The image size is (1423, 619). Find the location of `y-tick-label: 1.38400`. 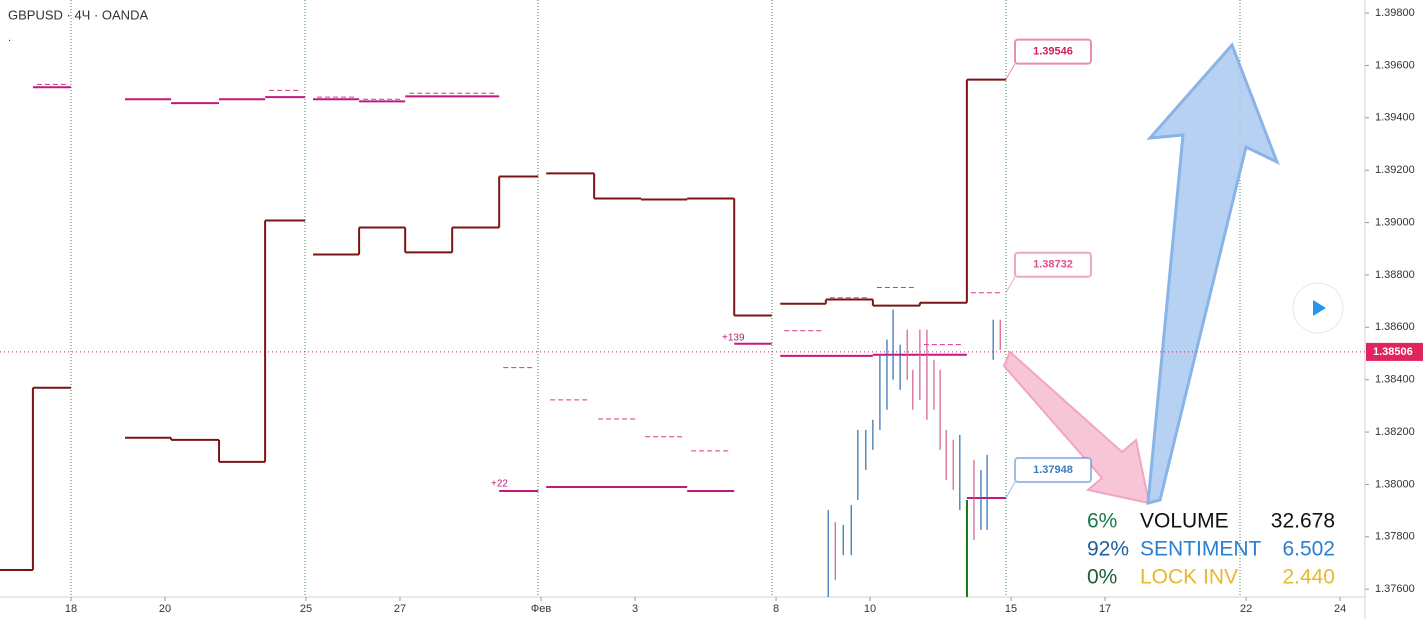

y-tick-label: 1.38400 is located at coordinates (1395, 380).